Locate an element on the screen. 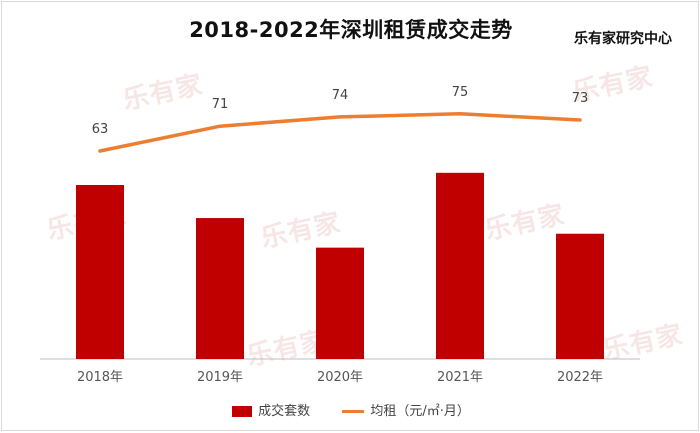  data-label: 73 is located at coordinates (580, 98).